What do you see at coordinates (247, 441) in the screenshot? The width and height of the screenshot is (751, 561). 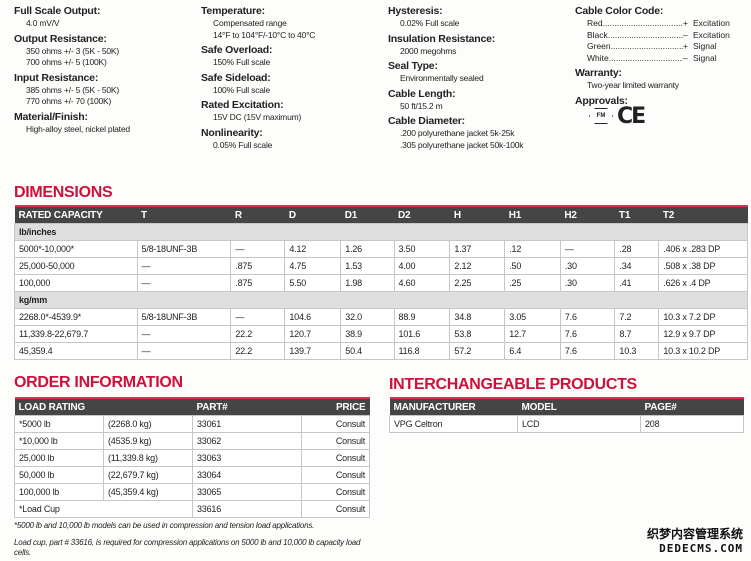 I see `part-number: 33062` at bounding box center [247, 441].